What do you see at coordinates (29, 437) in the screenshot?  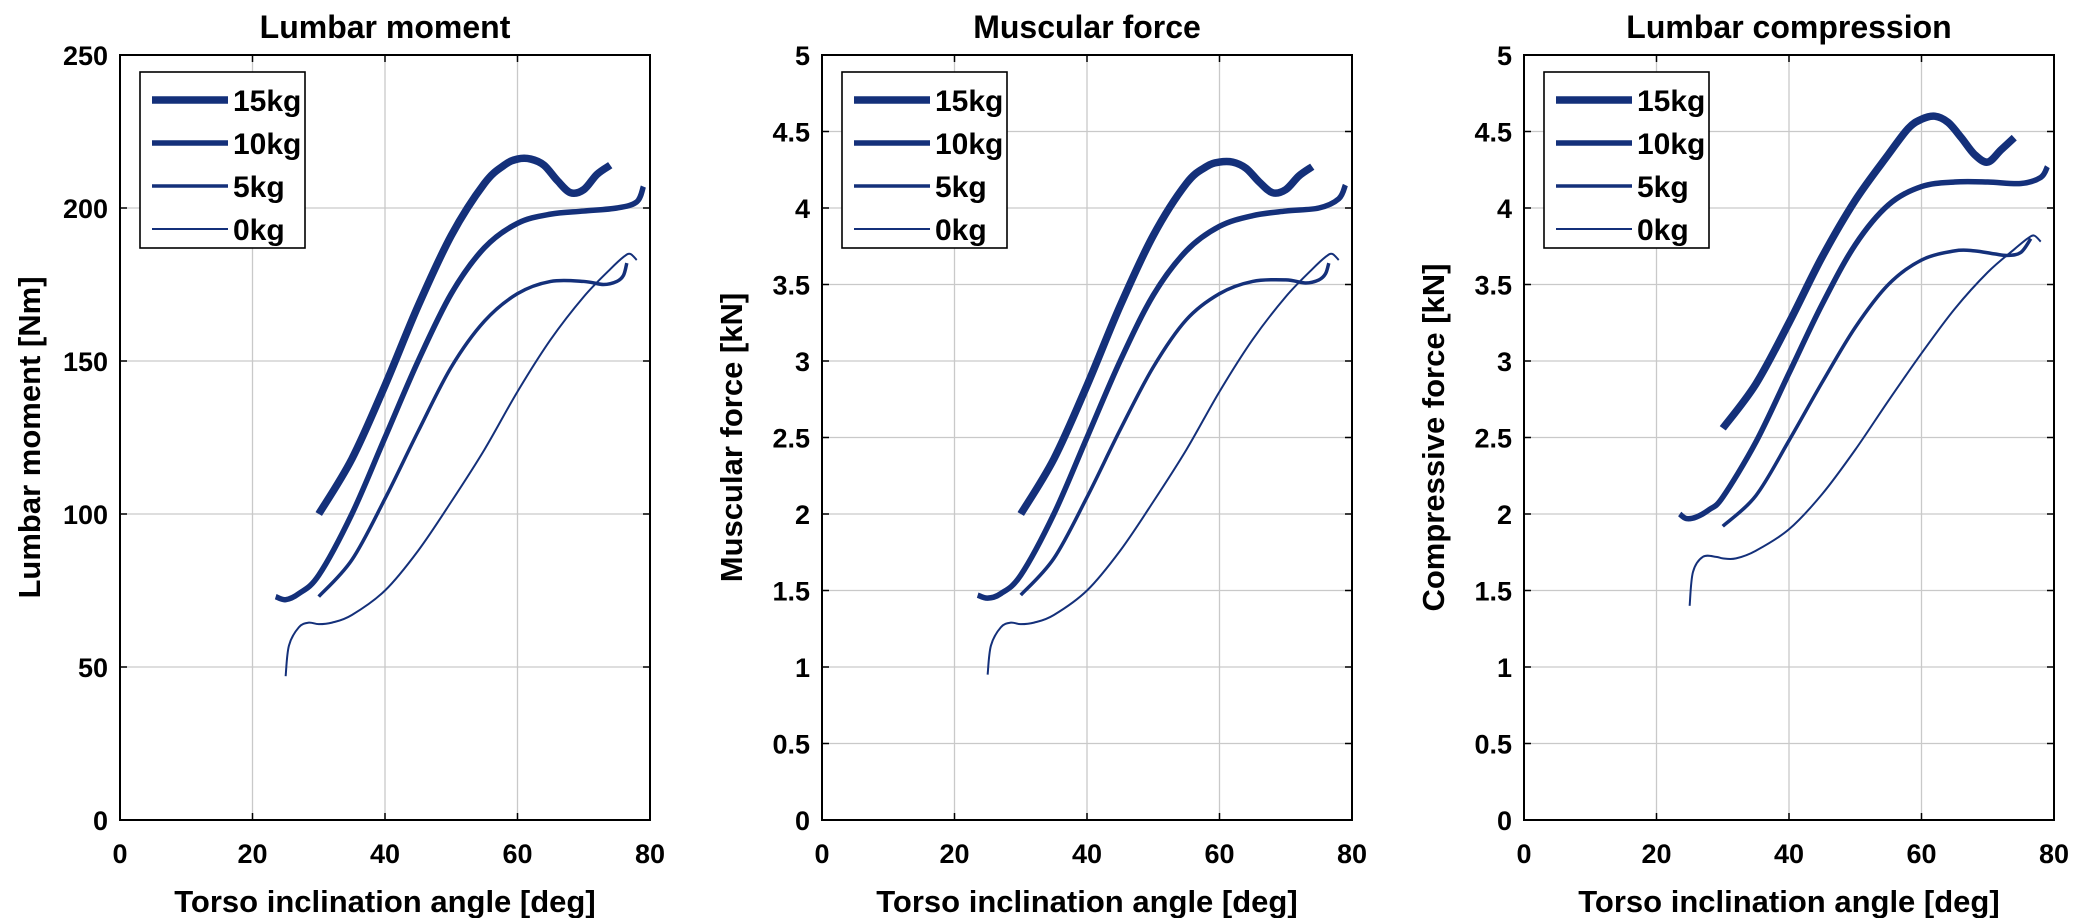 I see `y-axis-label: Lumbar moment [Nm]` at bounding box center [29, 437].